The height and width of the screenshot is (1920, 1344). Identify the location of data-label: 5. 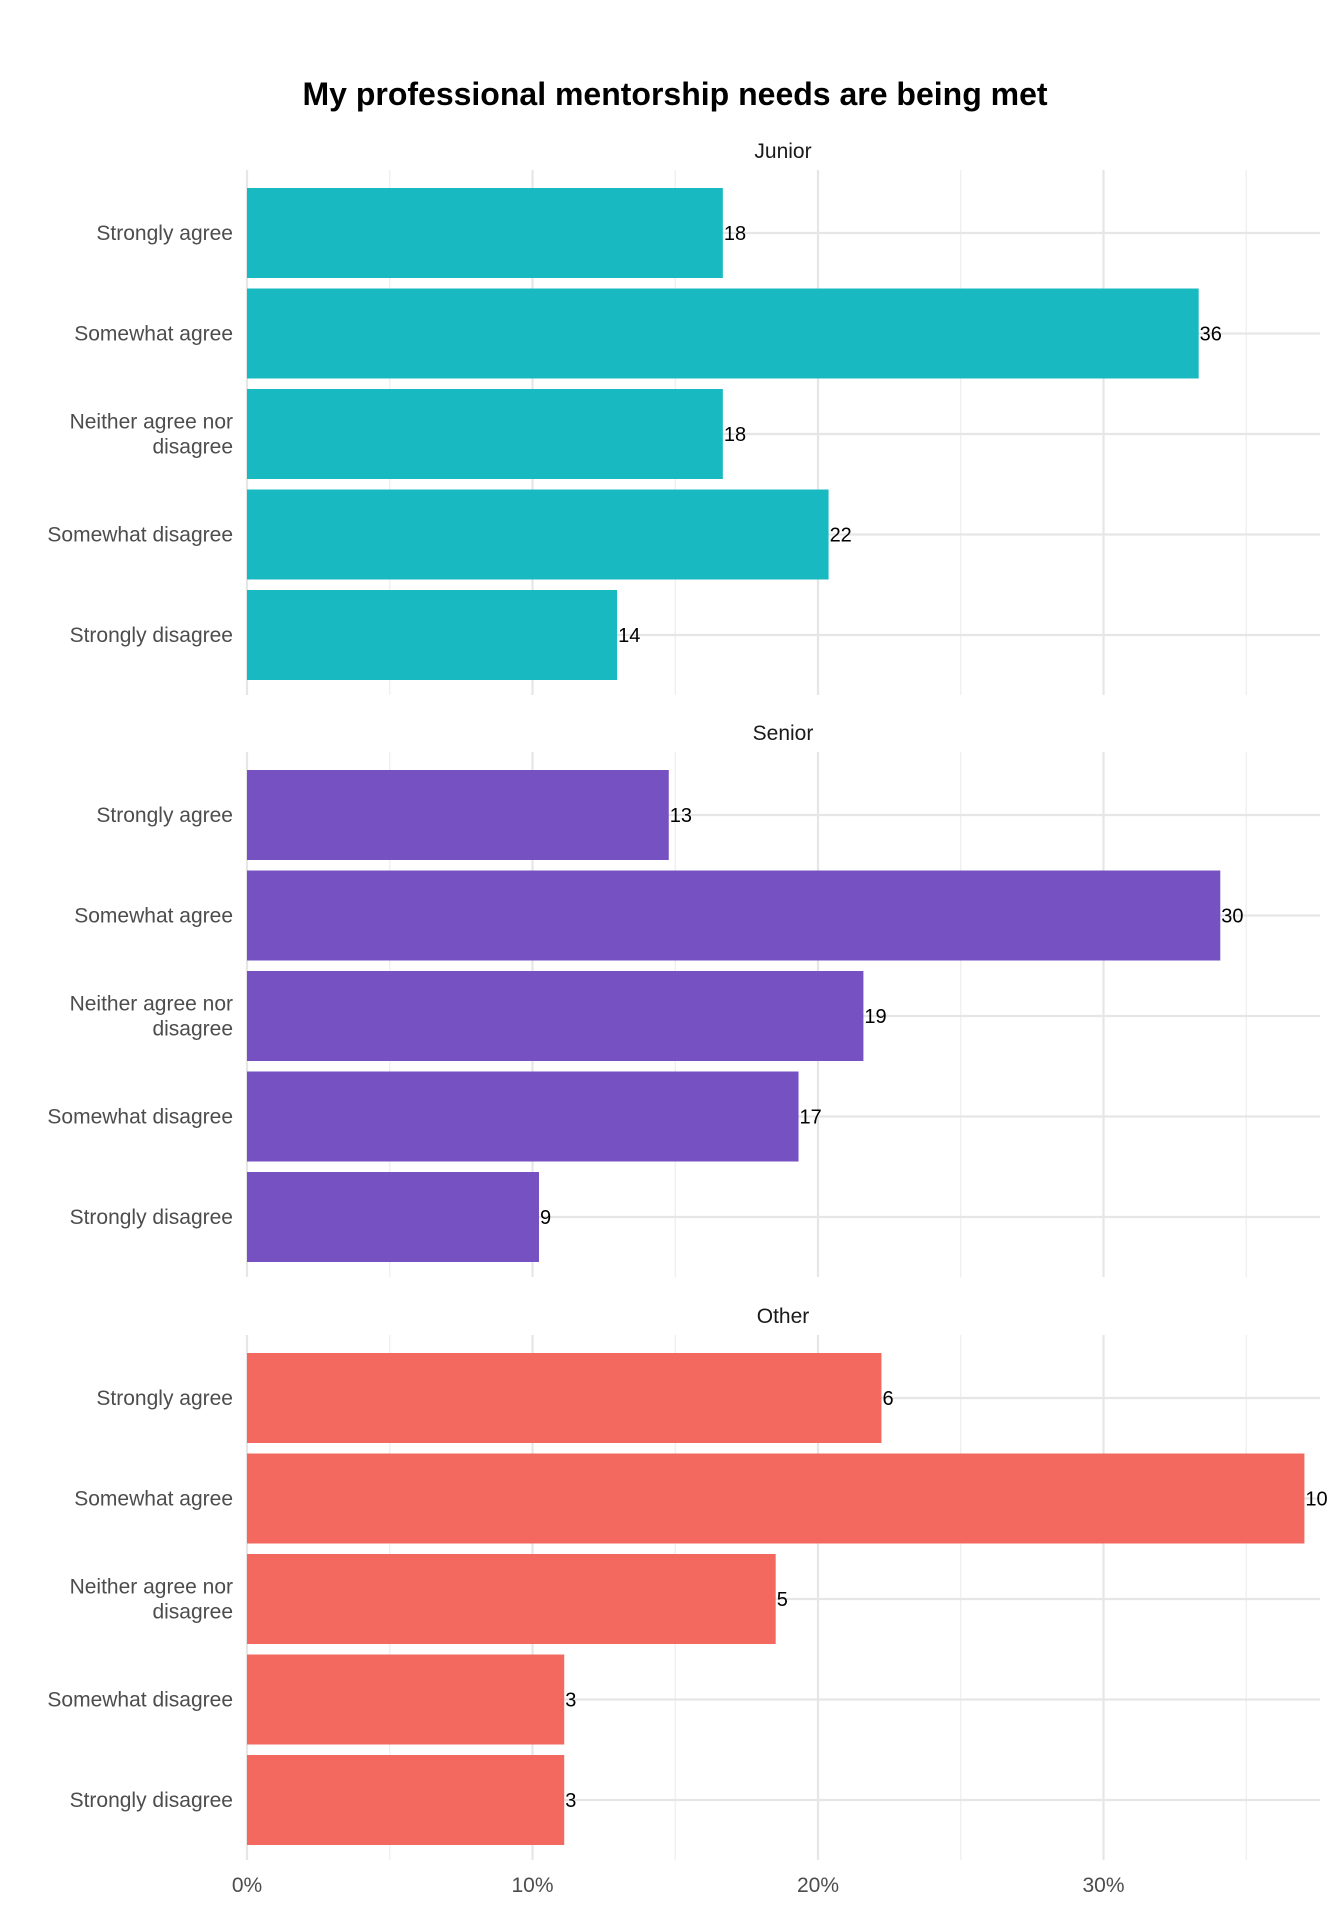
(782, 1600).